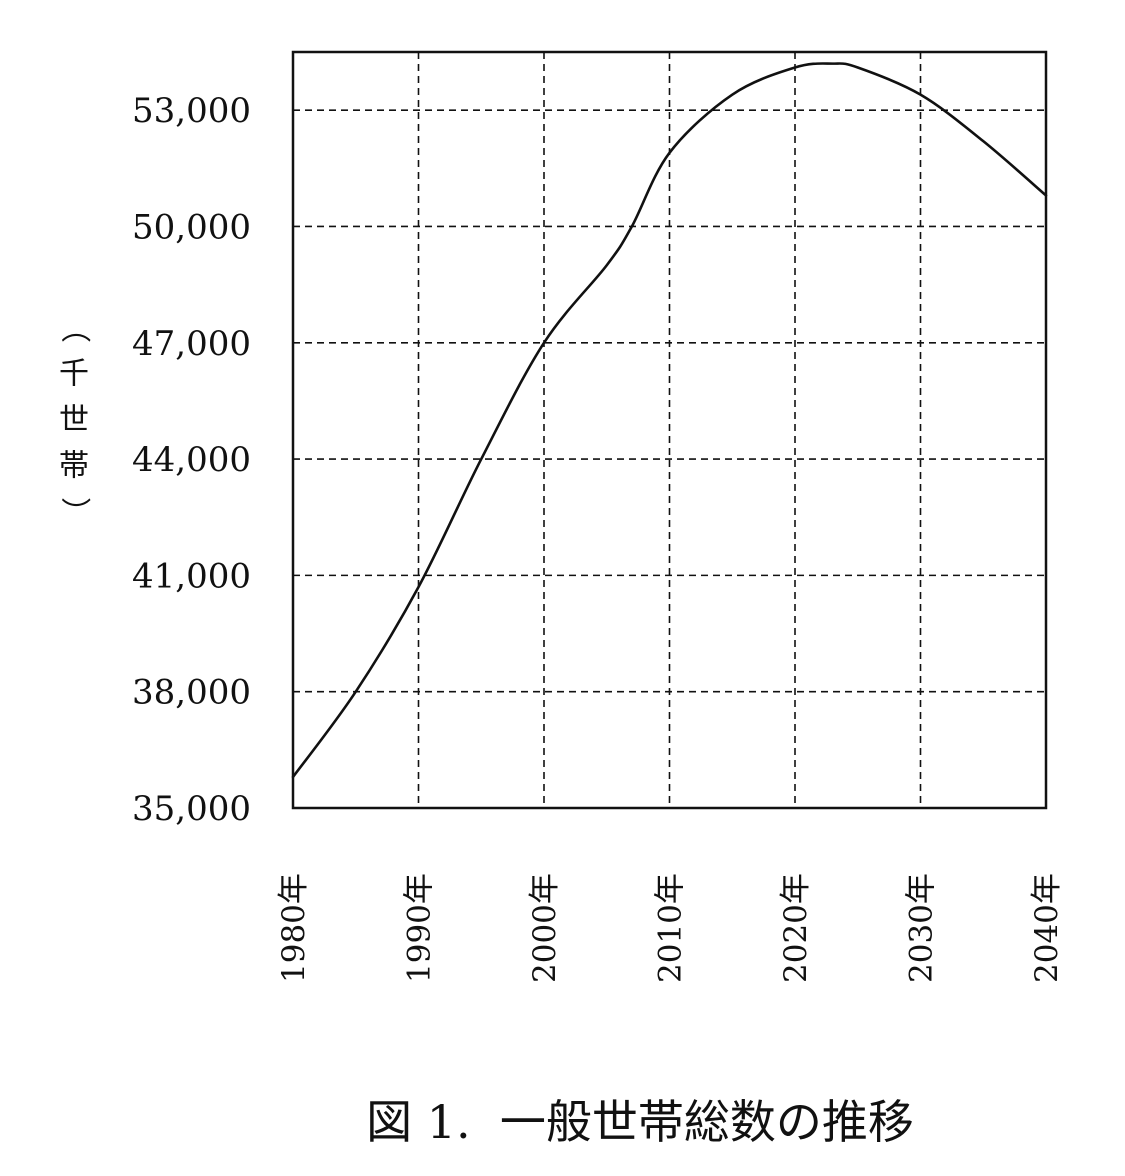 This screenshot has height=1176, width=1125. I want to click on x-tick-label: 2040年, so click(1047, 928).